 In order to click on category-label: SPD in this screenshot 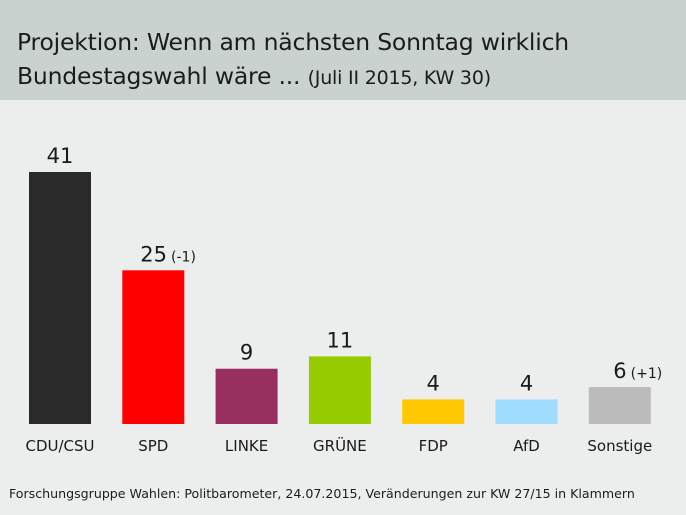, I will do `click(153, 446)`.